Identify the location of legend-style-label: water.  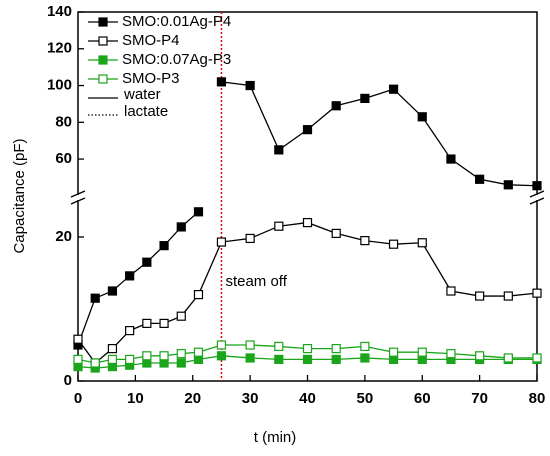
(142, 94).